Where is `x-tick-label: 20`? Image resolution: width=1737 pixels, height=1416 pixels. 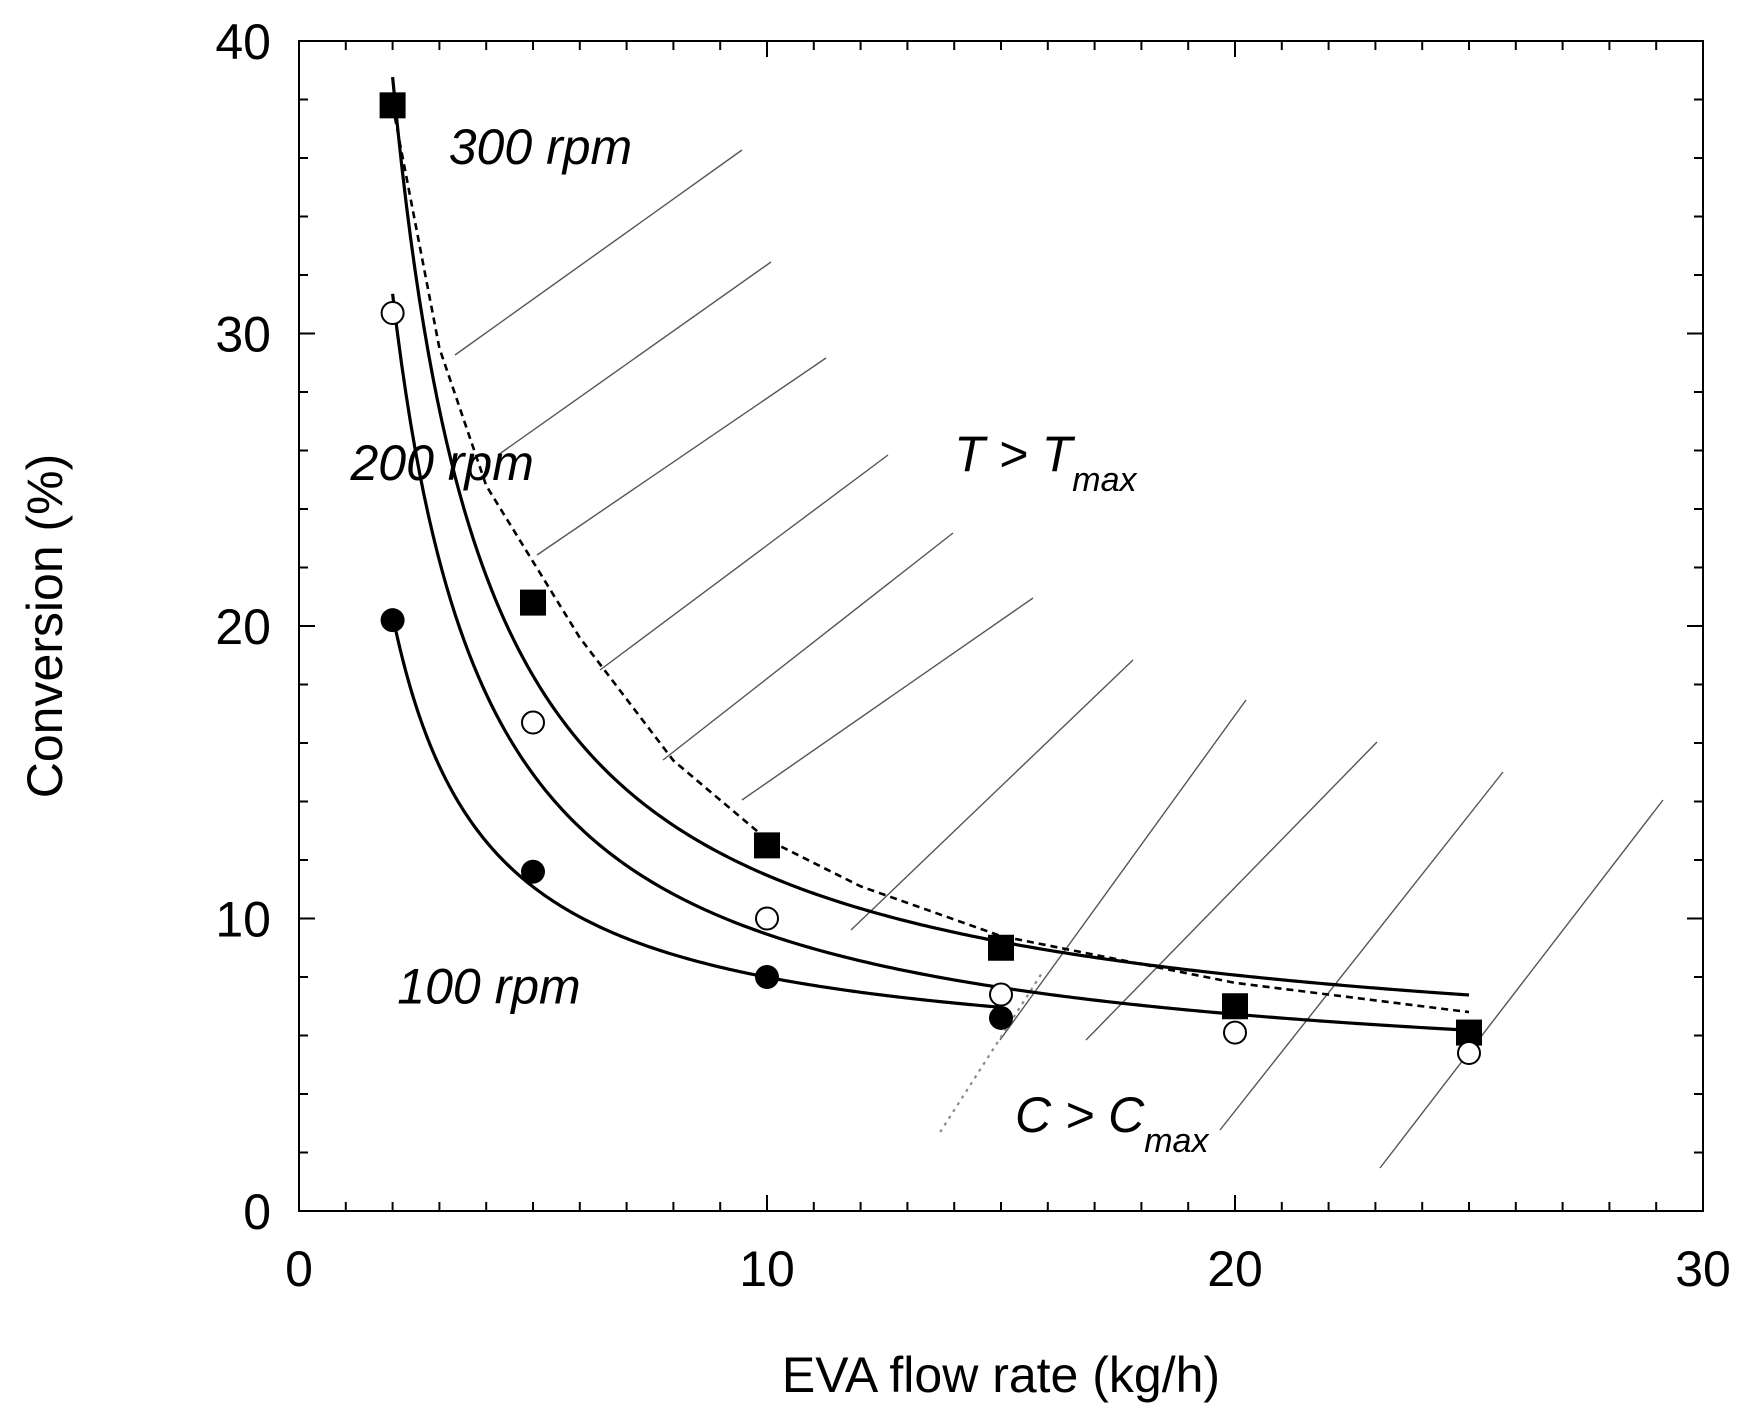
x-tick-label: 20 is located at coordinates (1235, 1269).